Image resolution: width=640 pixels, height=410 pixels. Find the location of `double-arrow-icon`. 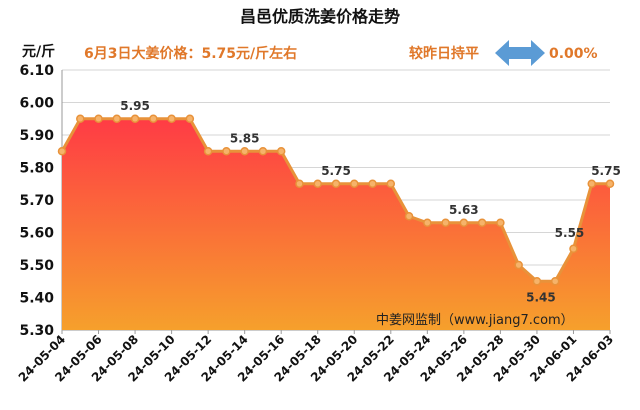

double-arrow-icon is located at coordinates (520, 53).